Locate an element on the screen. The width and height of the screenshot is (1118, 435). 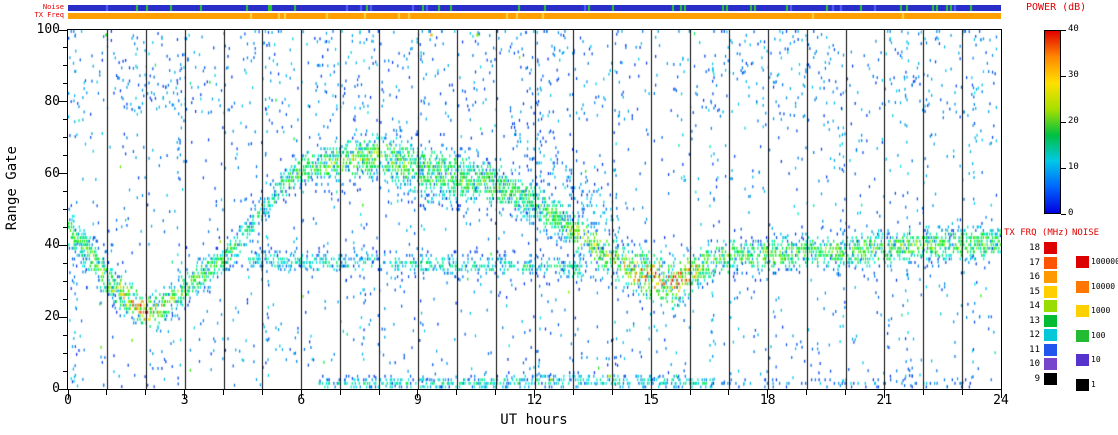
tx-freq-strip is located at coordinates (534, 16).